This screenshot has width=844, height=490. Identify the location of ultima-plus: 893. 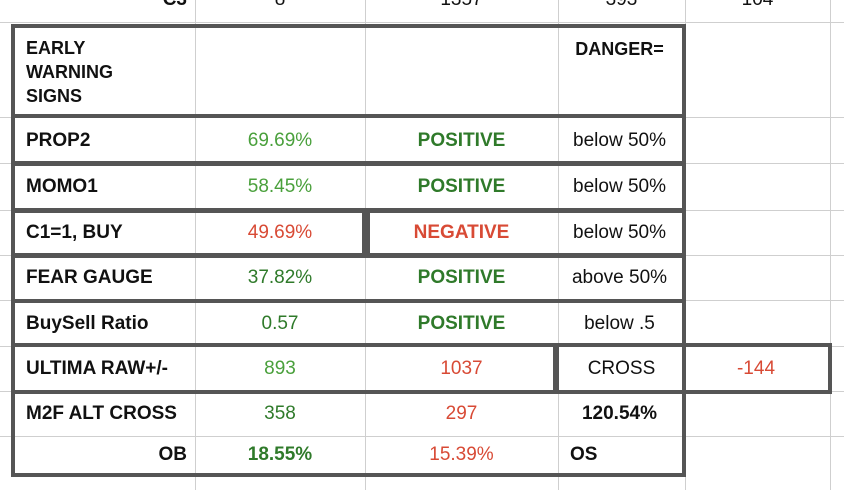
(280, 368).